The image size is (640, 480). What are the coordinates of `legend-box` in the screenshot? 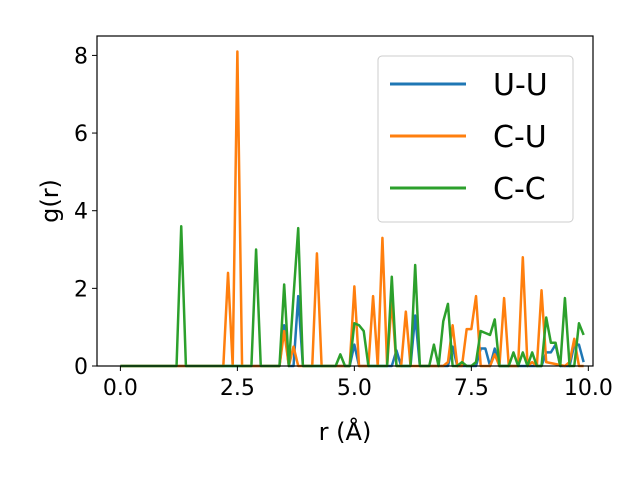 It's located at (475, 139).